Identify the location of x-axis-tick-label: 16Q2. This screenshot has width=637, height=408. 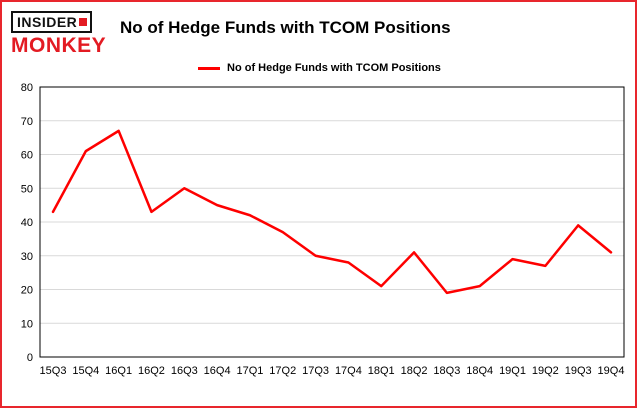
(151, 371).